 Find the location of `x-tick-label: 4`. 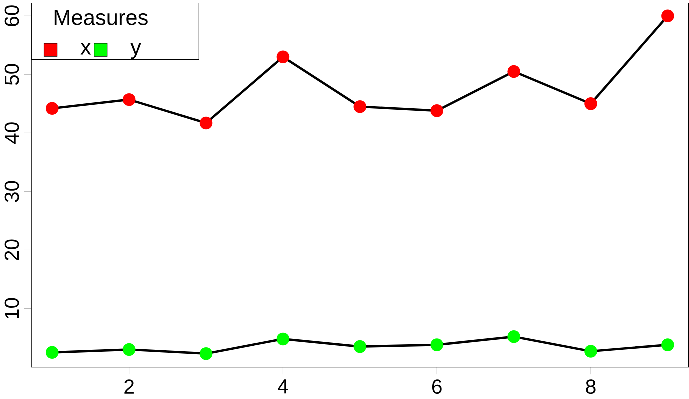

x-tick-label: 4 is located at coordinates (283, 387).